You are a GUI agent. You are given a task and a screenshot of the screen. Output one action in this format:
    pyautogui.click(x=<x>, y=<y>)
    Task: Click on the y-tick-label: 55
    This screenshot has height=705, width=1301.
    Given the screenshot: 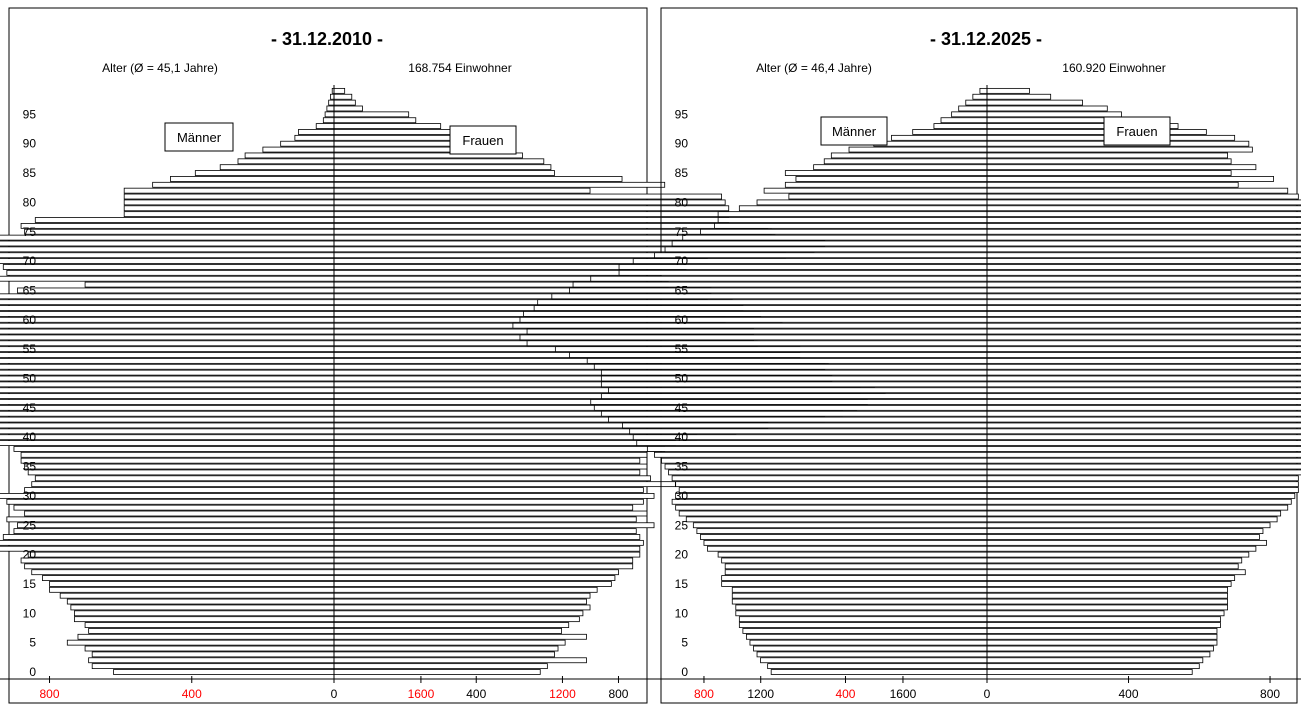 What is the action you would take?
    pyautogui.click(x=682, y=349)
    